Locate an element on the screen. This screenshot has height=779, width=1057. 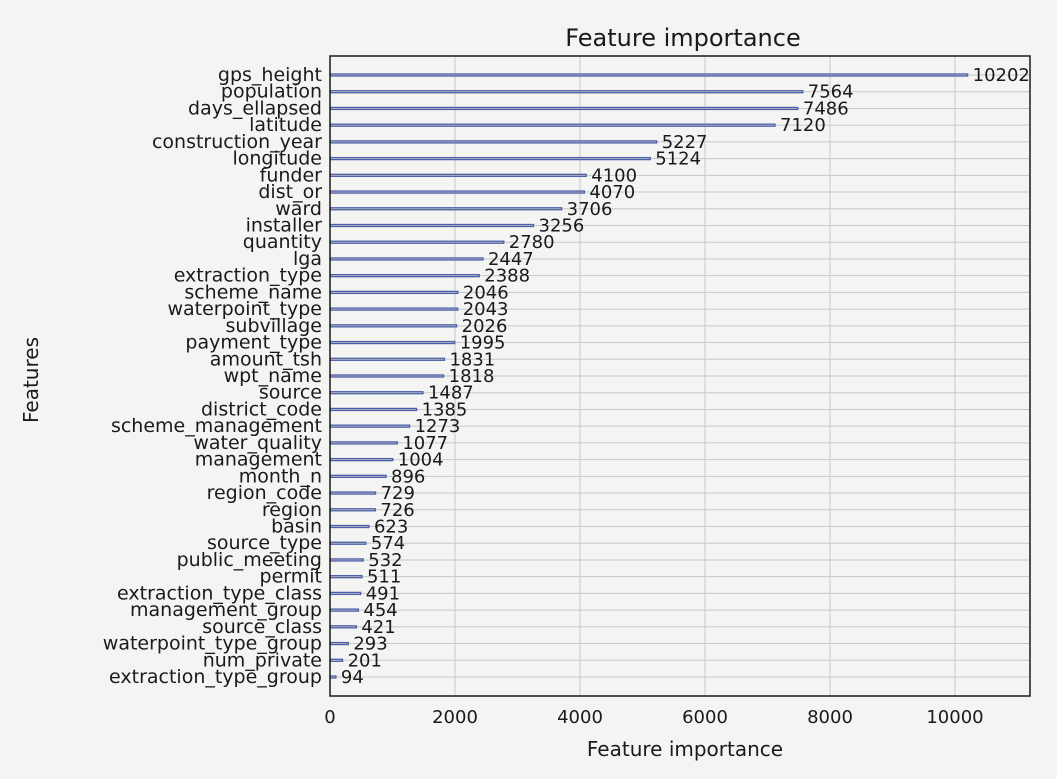
value-label: 4070 is located at coordinates (612, 192).